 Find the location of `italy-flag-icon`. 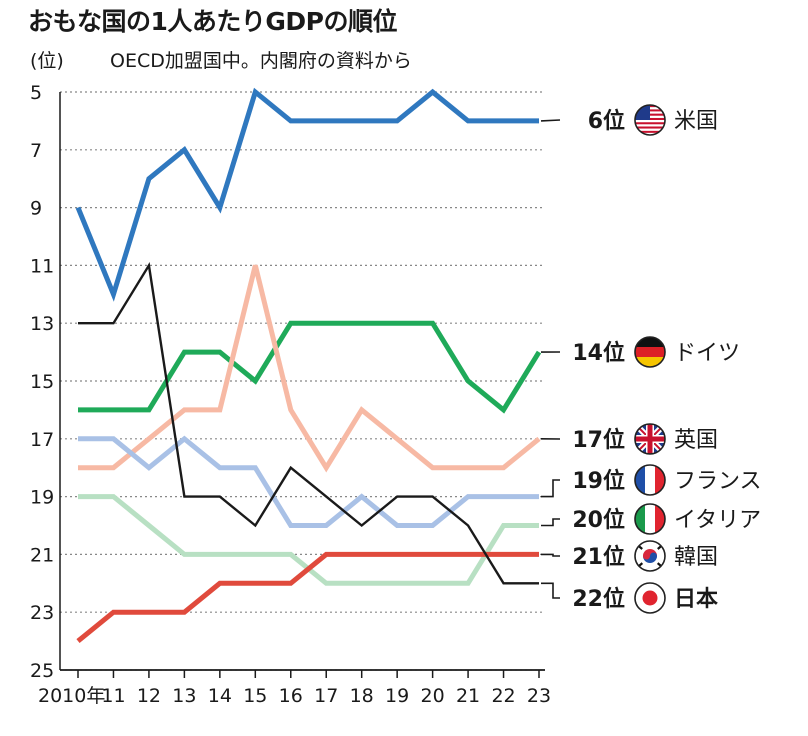

italy-flag-icon is located at coordinates (650, 519).